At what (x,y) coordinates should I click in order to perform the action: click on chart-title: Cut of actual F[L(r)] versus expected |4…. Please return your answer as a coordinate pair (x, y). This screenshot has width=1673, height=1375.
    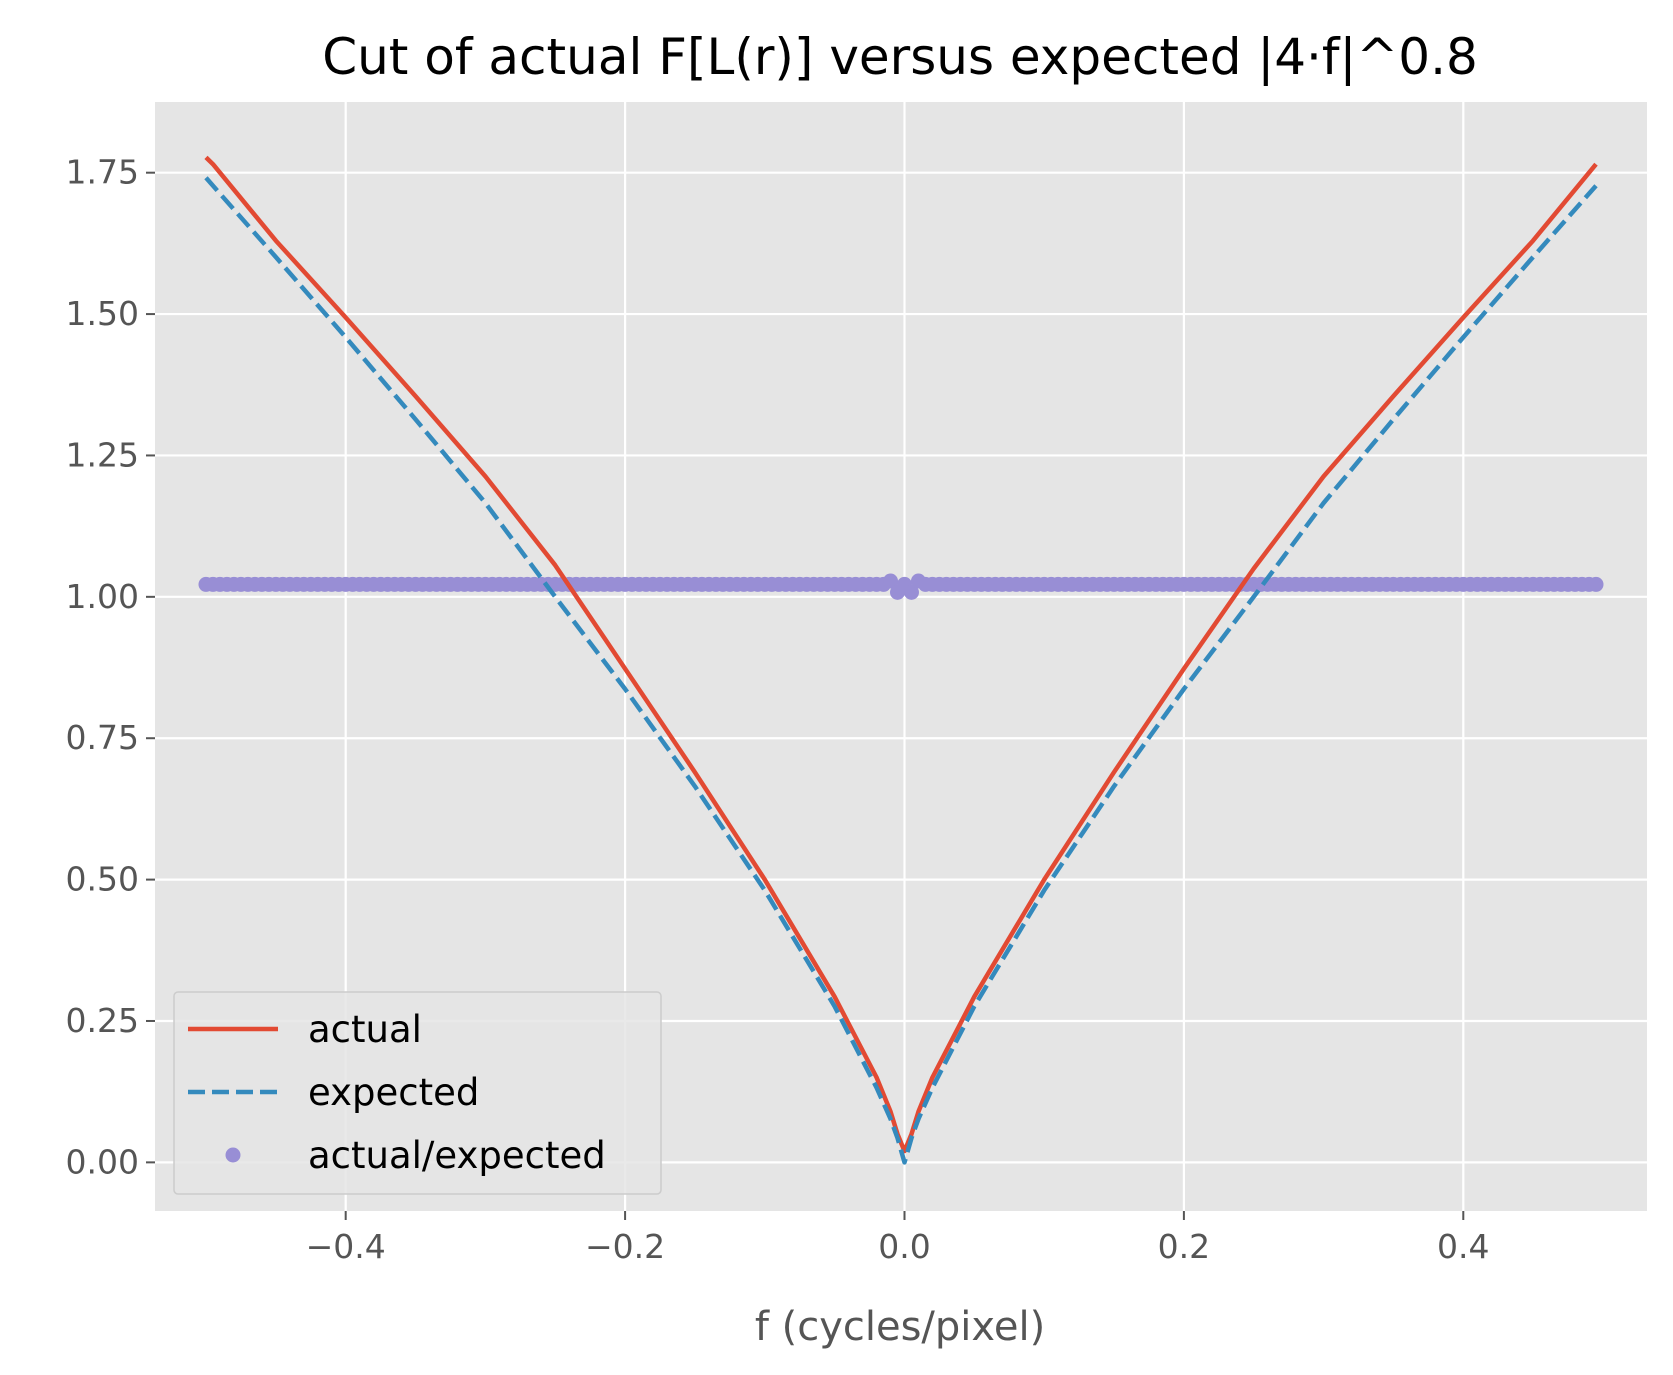
    Looking at the image, I should click on (900, 57).